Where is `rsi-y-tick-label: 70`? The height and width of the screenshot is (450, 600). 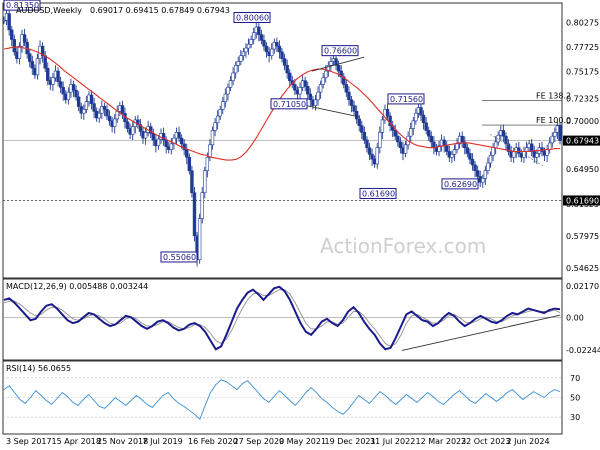 rsi-y-tick-label: 70 is located at coordinates (575, 378).